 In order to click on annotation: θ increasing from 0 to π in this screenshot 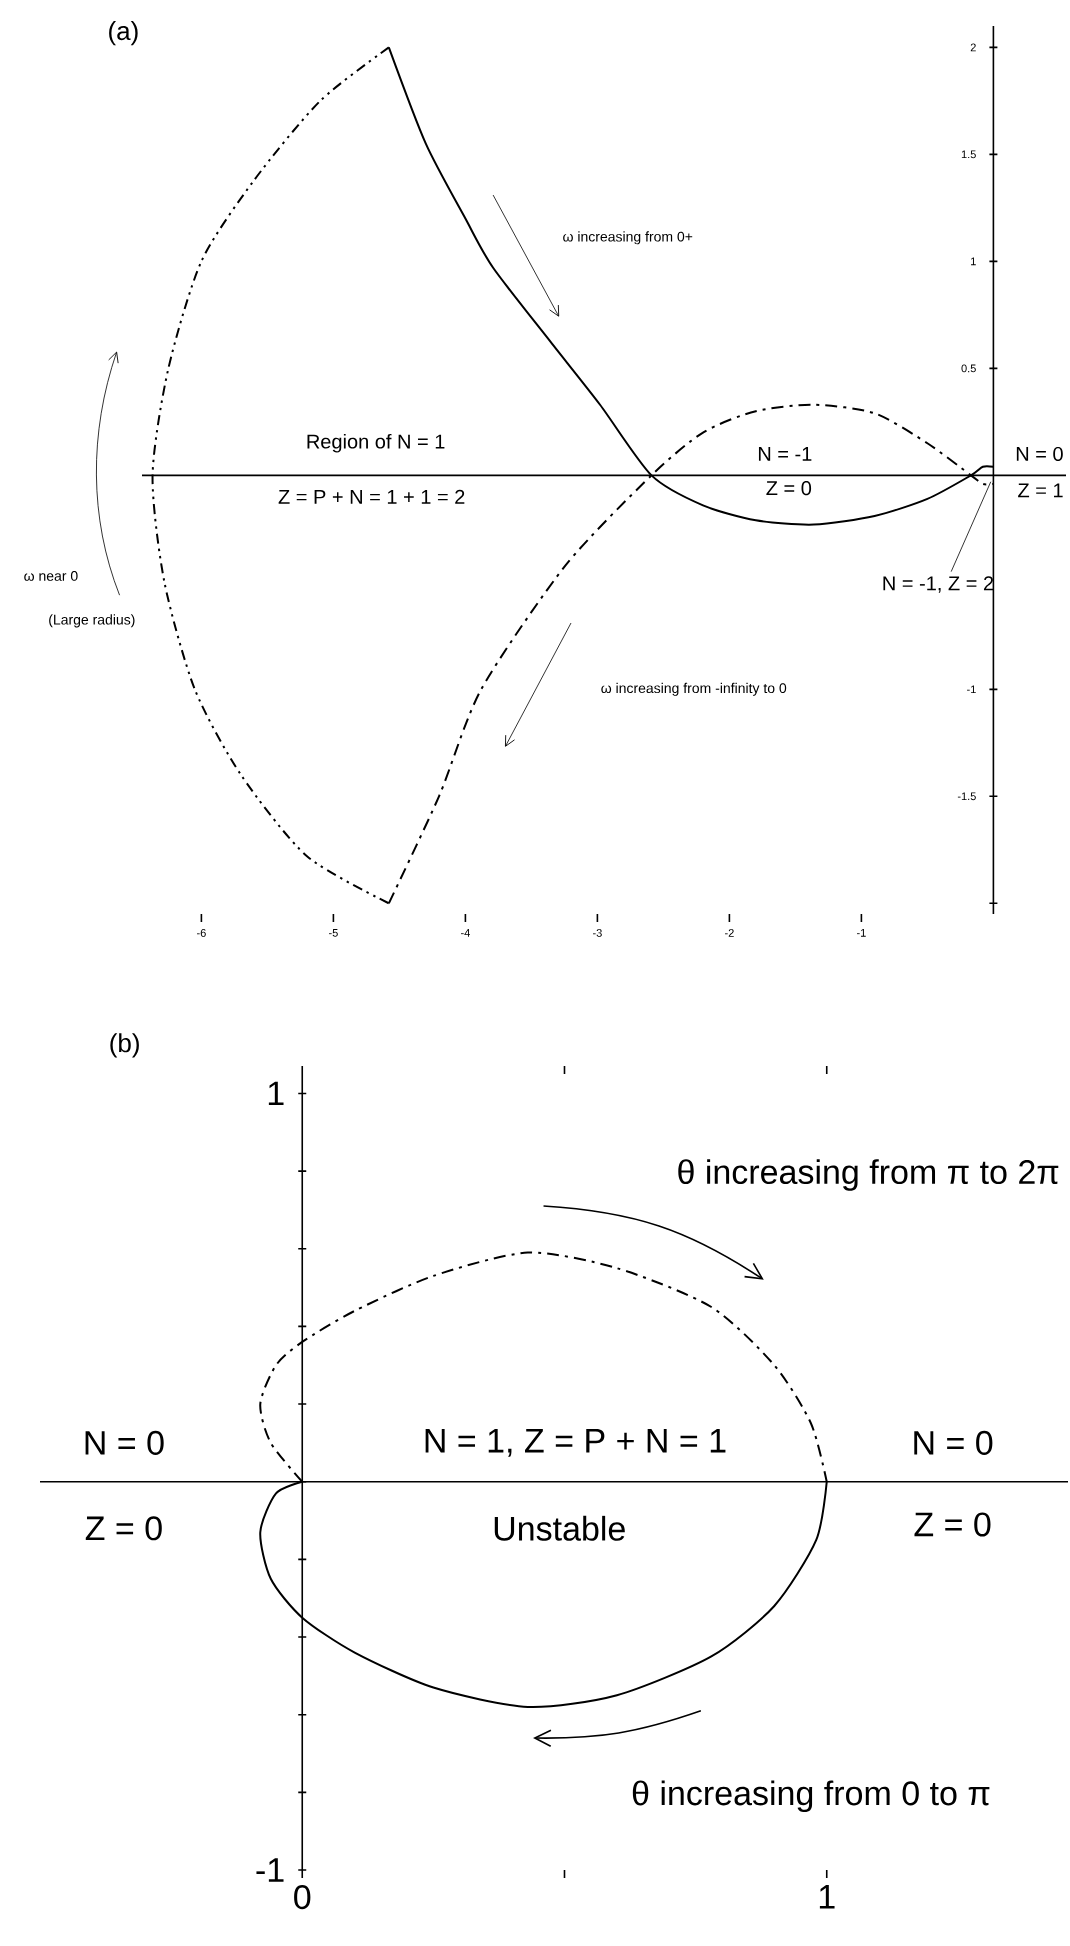, I will do `click(811, 1796)`.